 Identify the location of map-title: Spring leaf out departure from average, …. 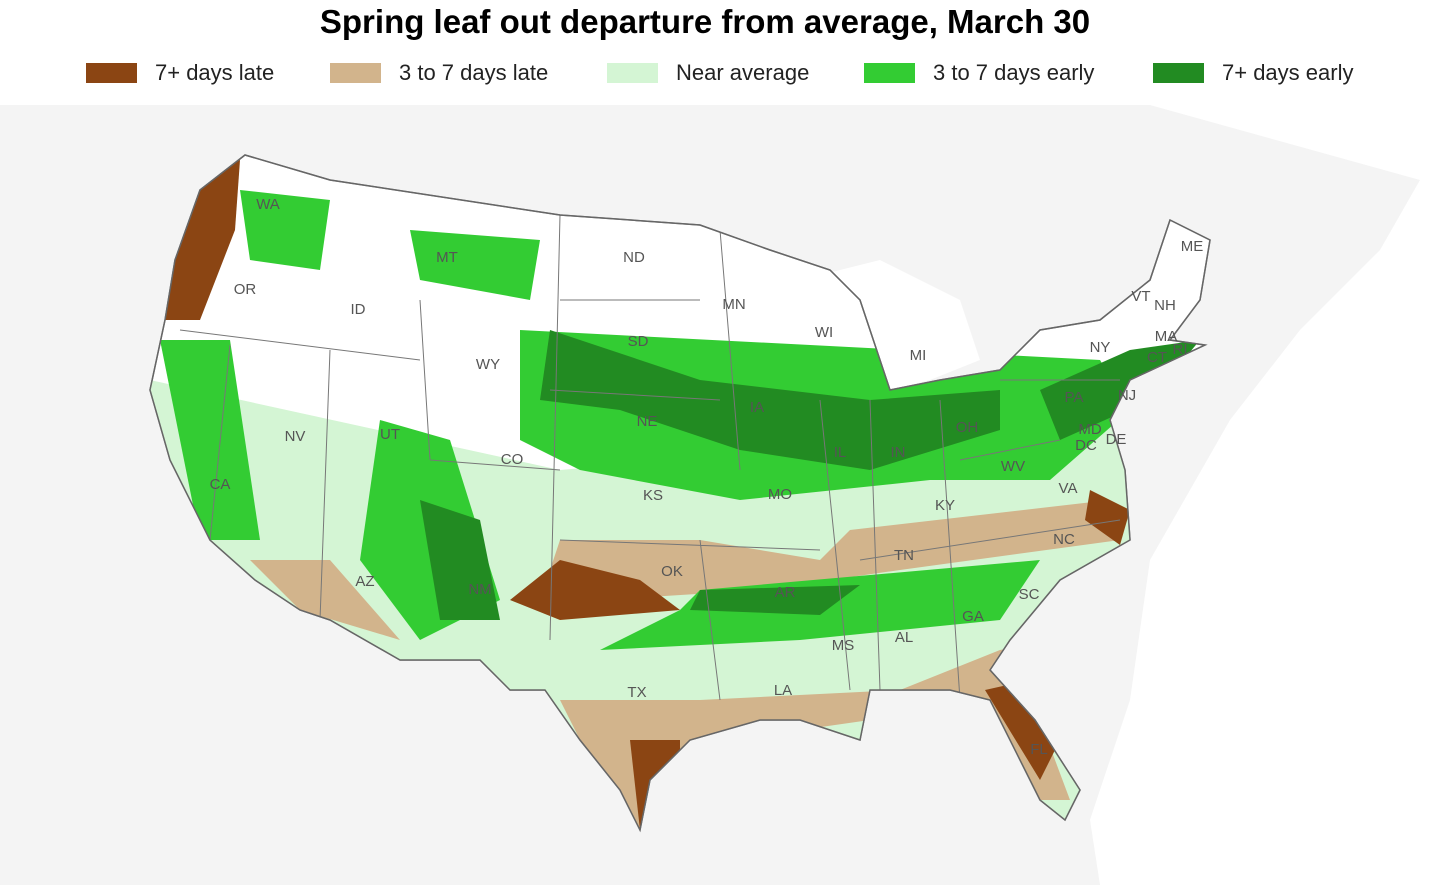
(705, 21).